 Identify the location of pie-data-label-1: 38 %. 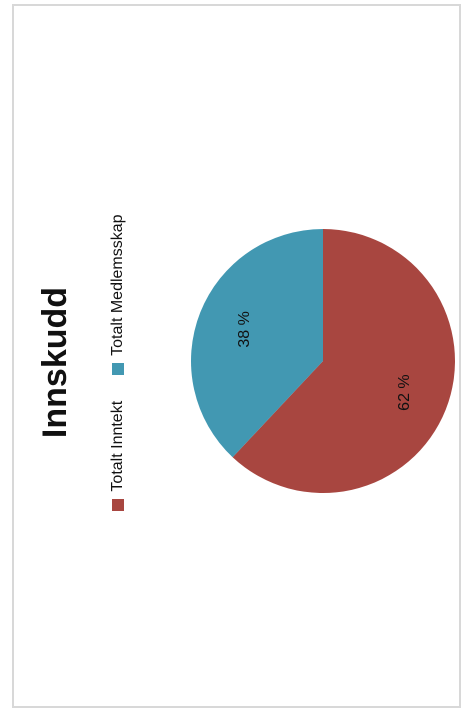
(244, 329).